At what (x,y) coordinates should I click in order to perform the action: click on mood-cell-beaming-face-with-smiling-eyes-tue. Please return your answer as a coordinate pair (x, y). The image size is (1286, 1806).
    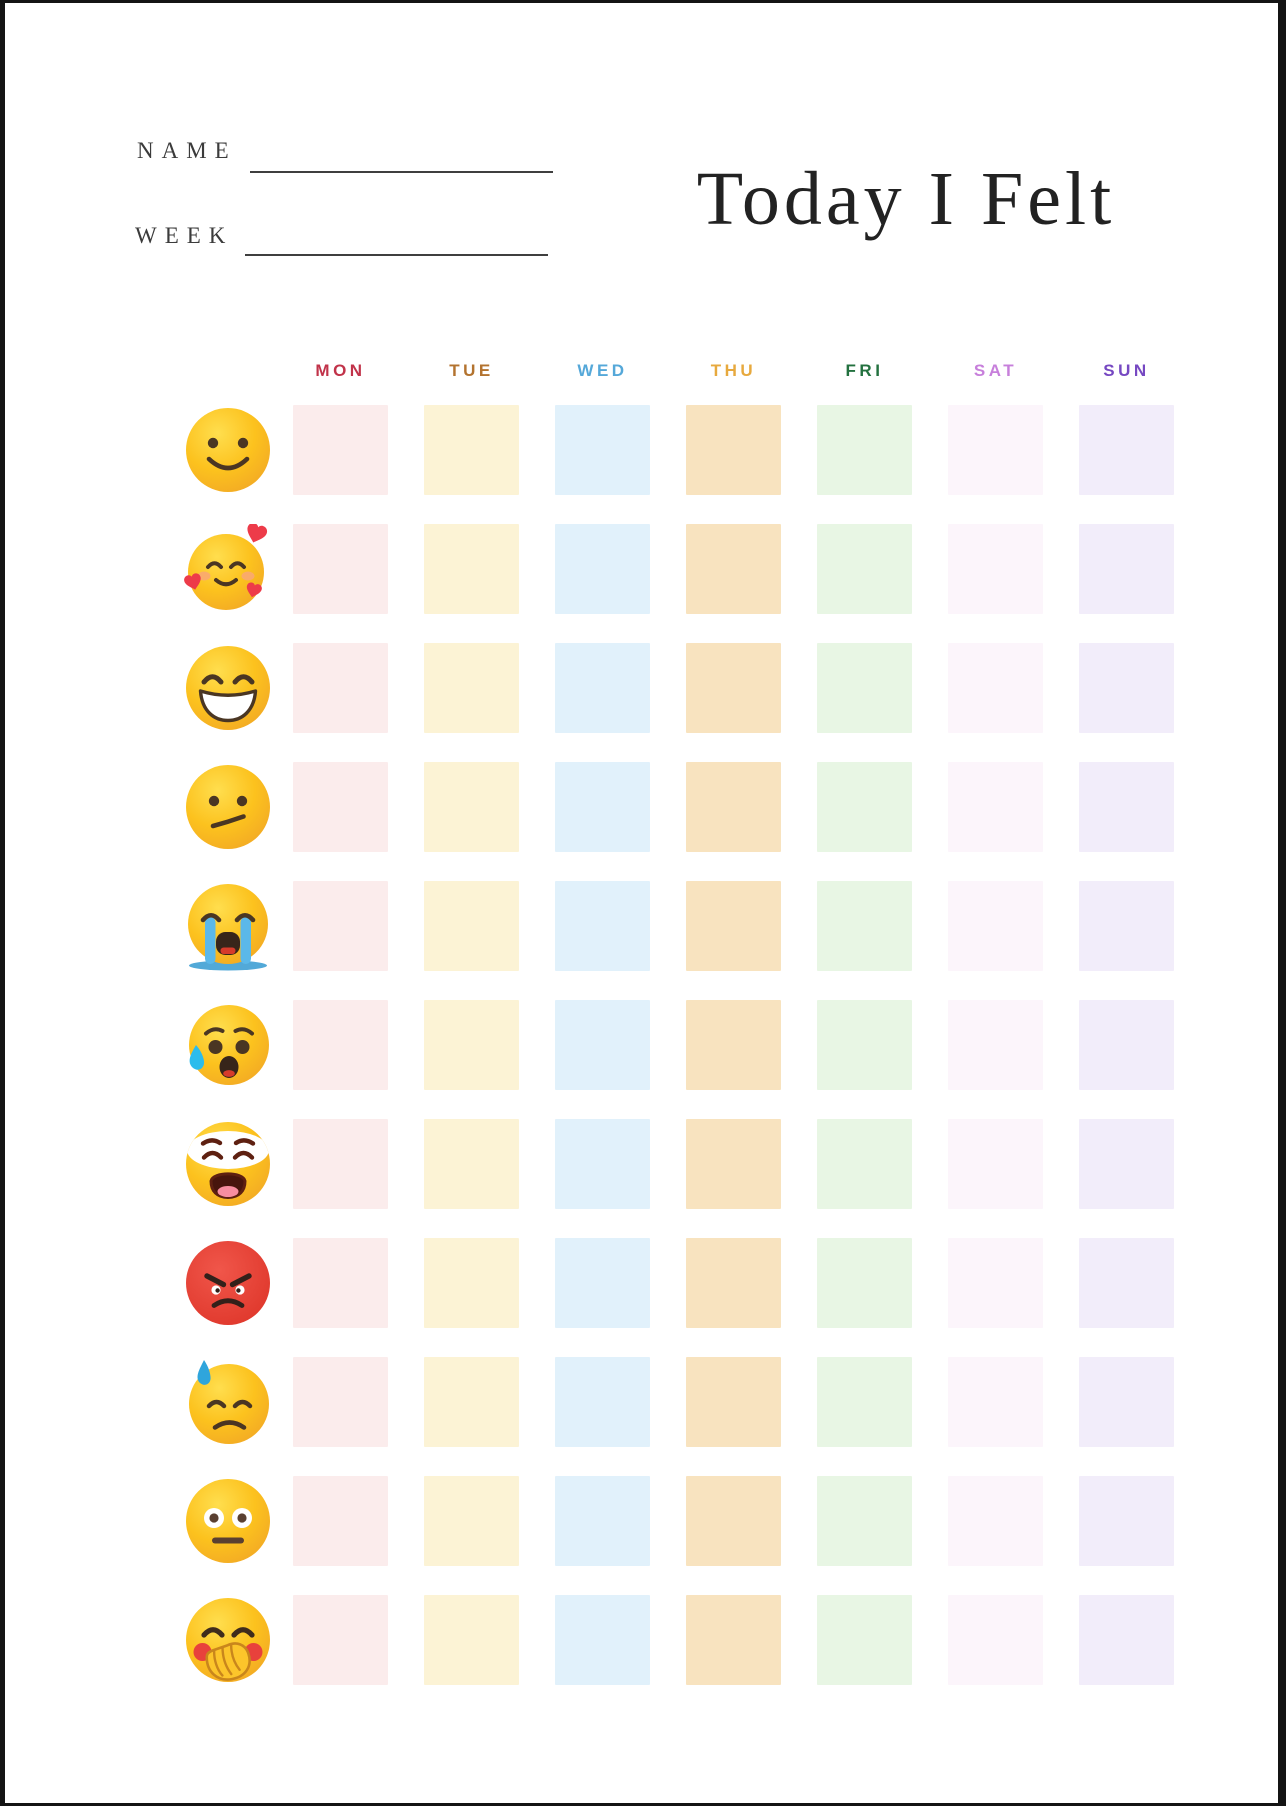
    Looking at the image, I should click on (471, 688).